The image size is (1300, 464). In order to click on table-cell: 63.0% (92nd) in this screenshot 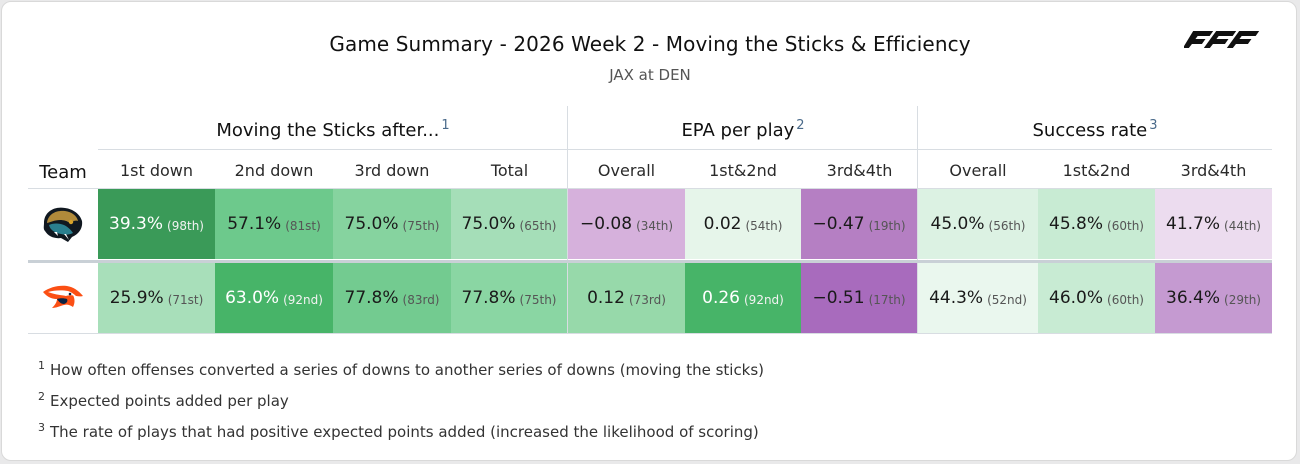, I will do `click(274, 298)`.